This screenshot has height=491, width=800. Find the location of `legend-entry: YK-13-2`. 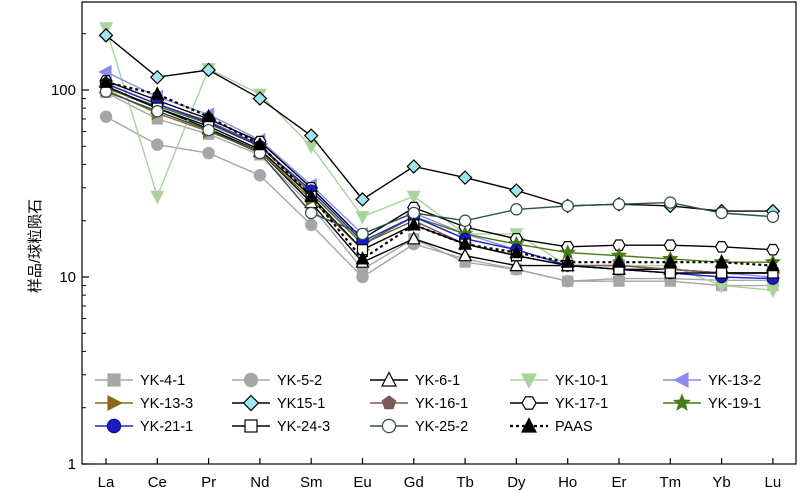

legend-entry: YK-13-2 is located at coordinates (712, 380).